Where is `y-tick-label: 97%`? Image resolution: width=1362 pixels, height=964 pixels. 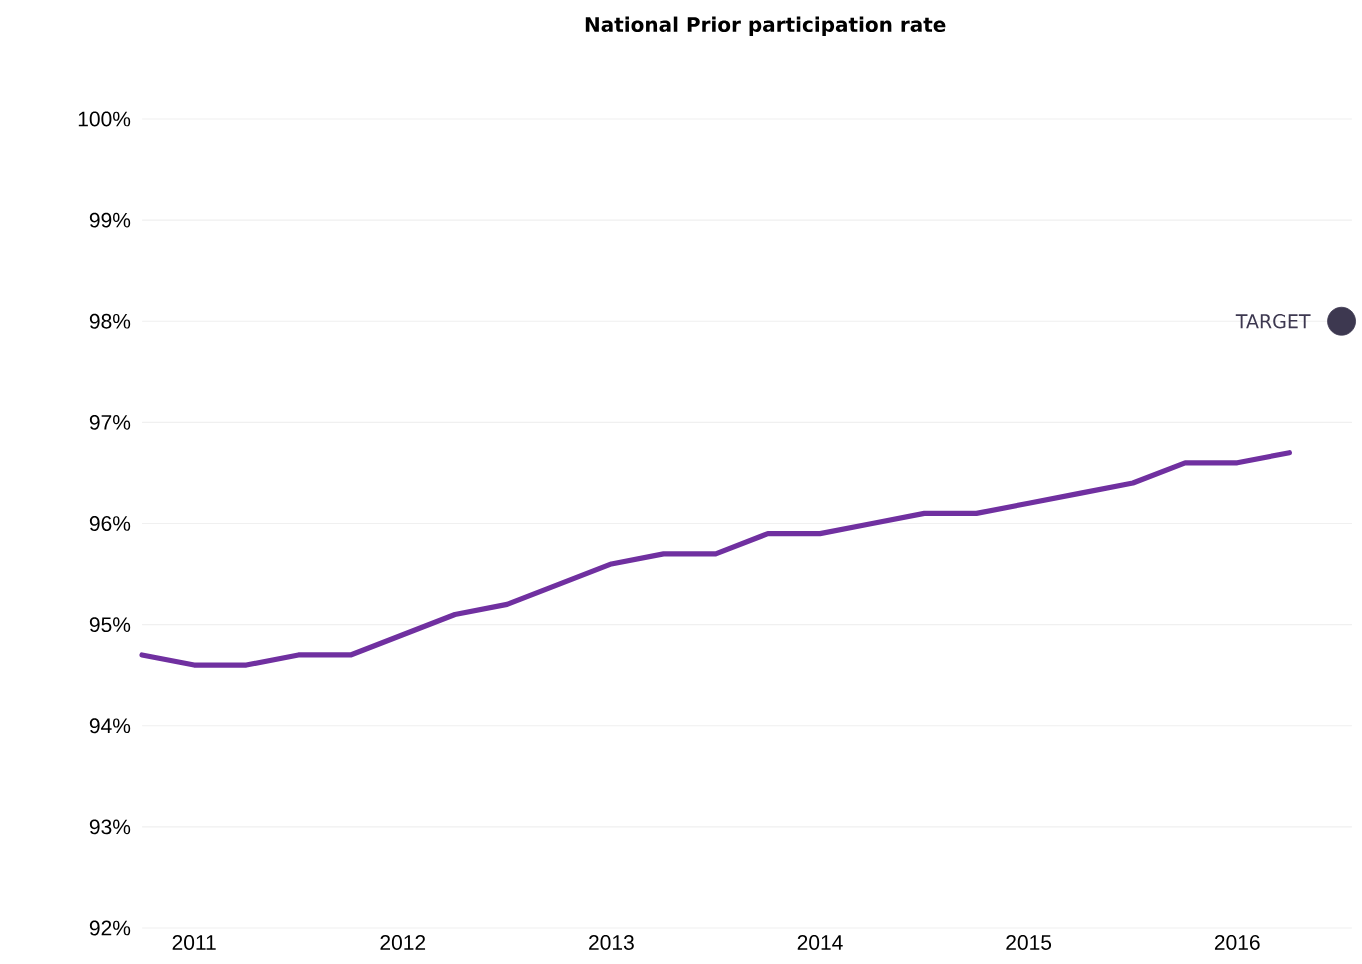
y-tick-label: 97% is located at coordinates (110, 422).